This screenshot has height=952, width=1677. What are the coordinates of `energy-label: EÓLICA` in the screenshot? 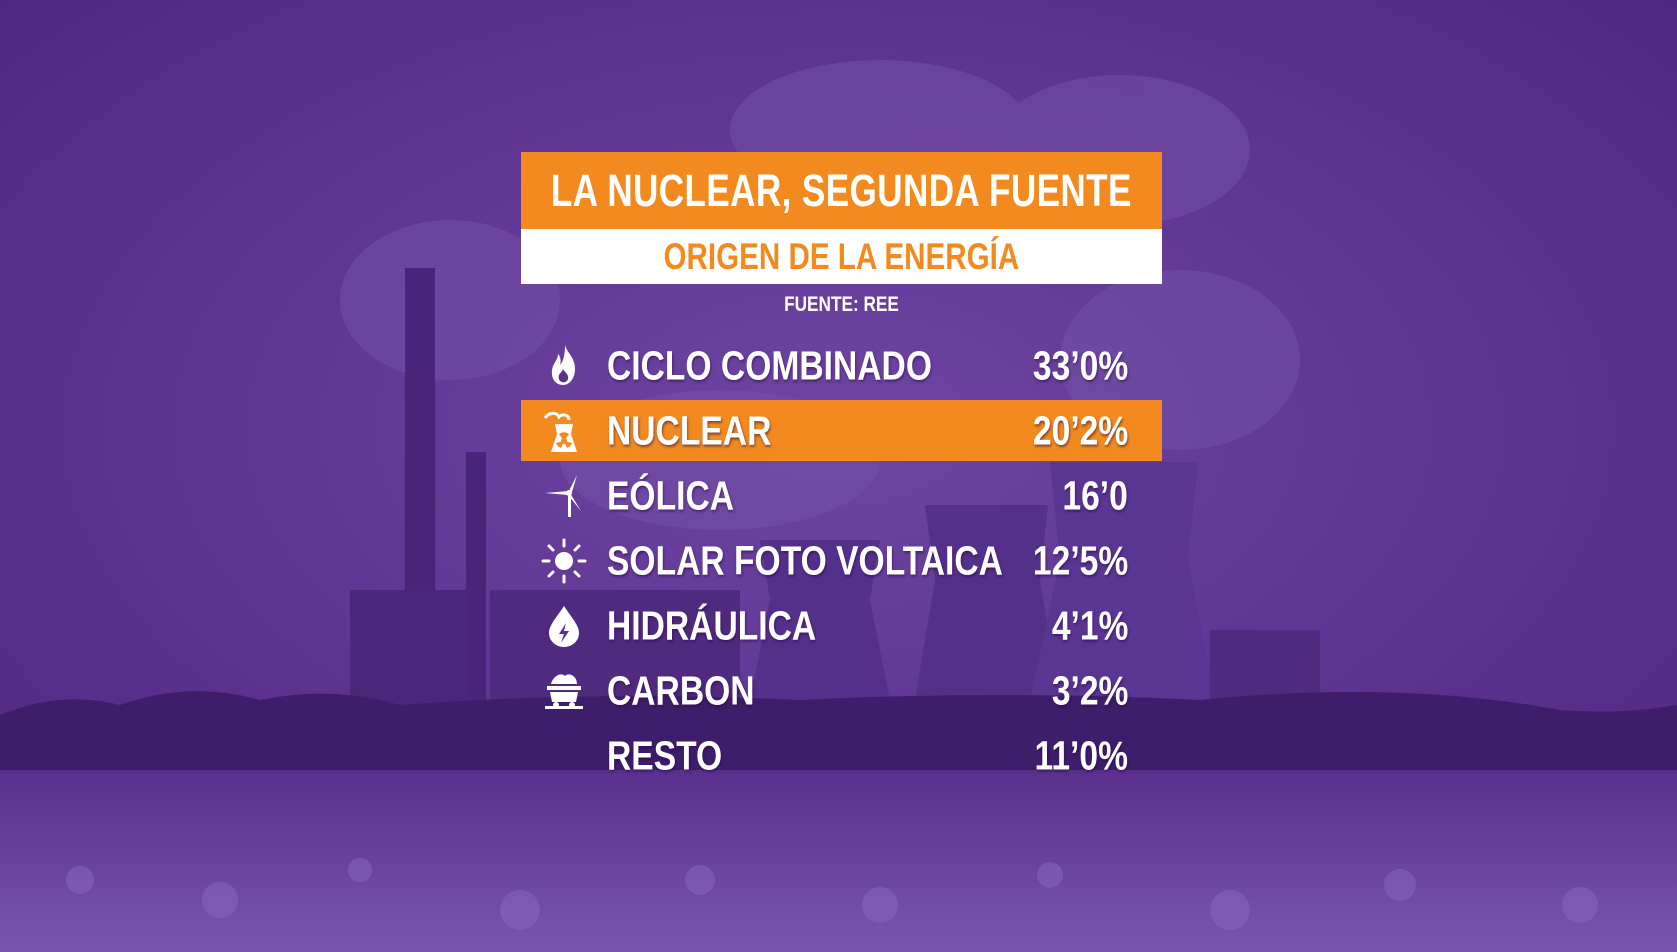 It's located at (671, 495).